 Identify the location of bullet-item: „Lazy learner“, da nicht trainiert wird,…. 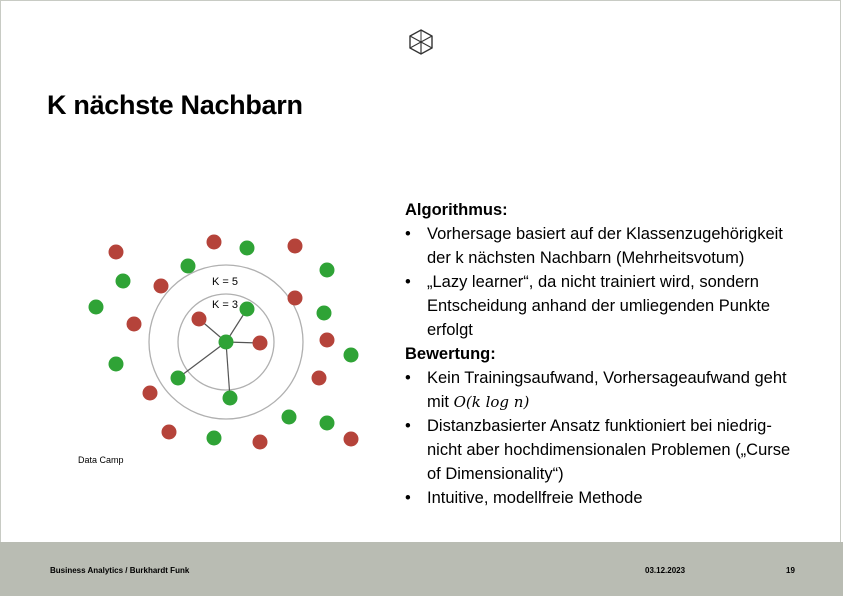
(605, 306).